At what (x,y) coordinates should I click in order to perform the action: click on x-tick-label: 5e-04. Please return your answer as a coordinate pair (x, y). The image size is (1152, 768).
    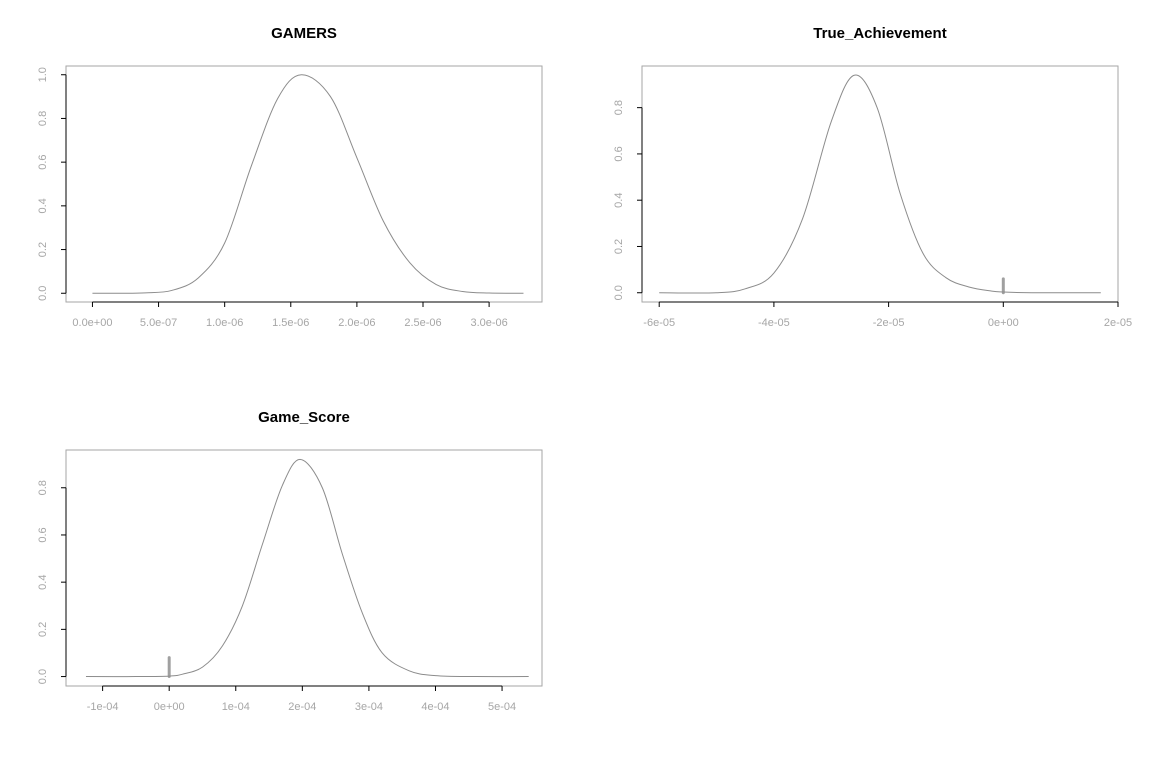
    Looking at the image, I should click on (502, 707).